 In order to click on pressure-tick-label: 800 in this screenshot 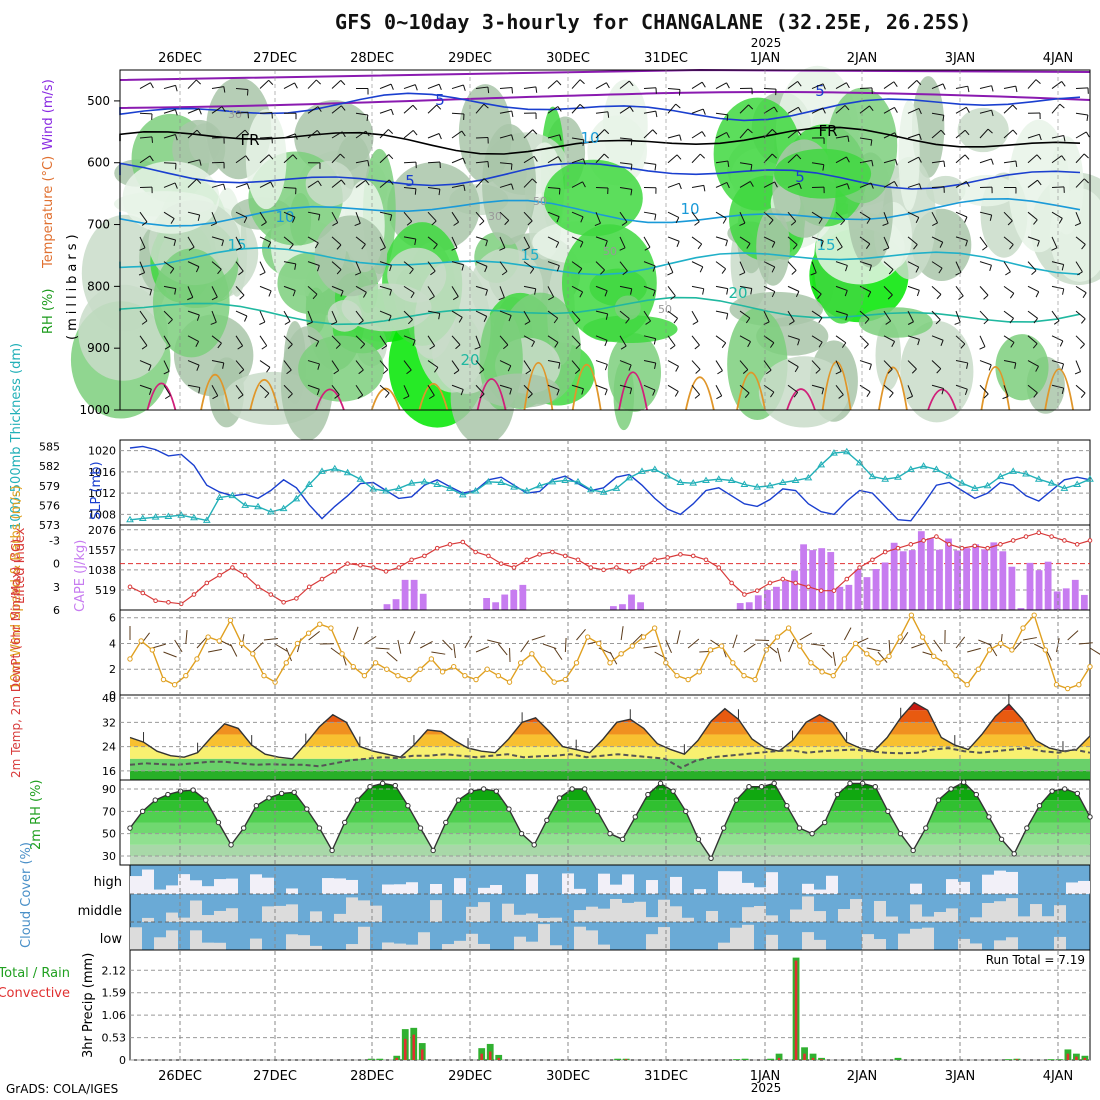, I will do `click(98, 286)`.